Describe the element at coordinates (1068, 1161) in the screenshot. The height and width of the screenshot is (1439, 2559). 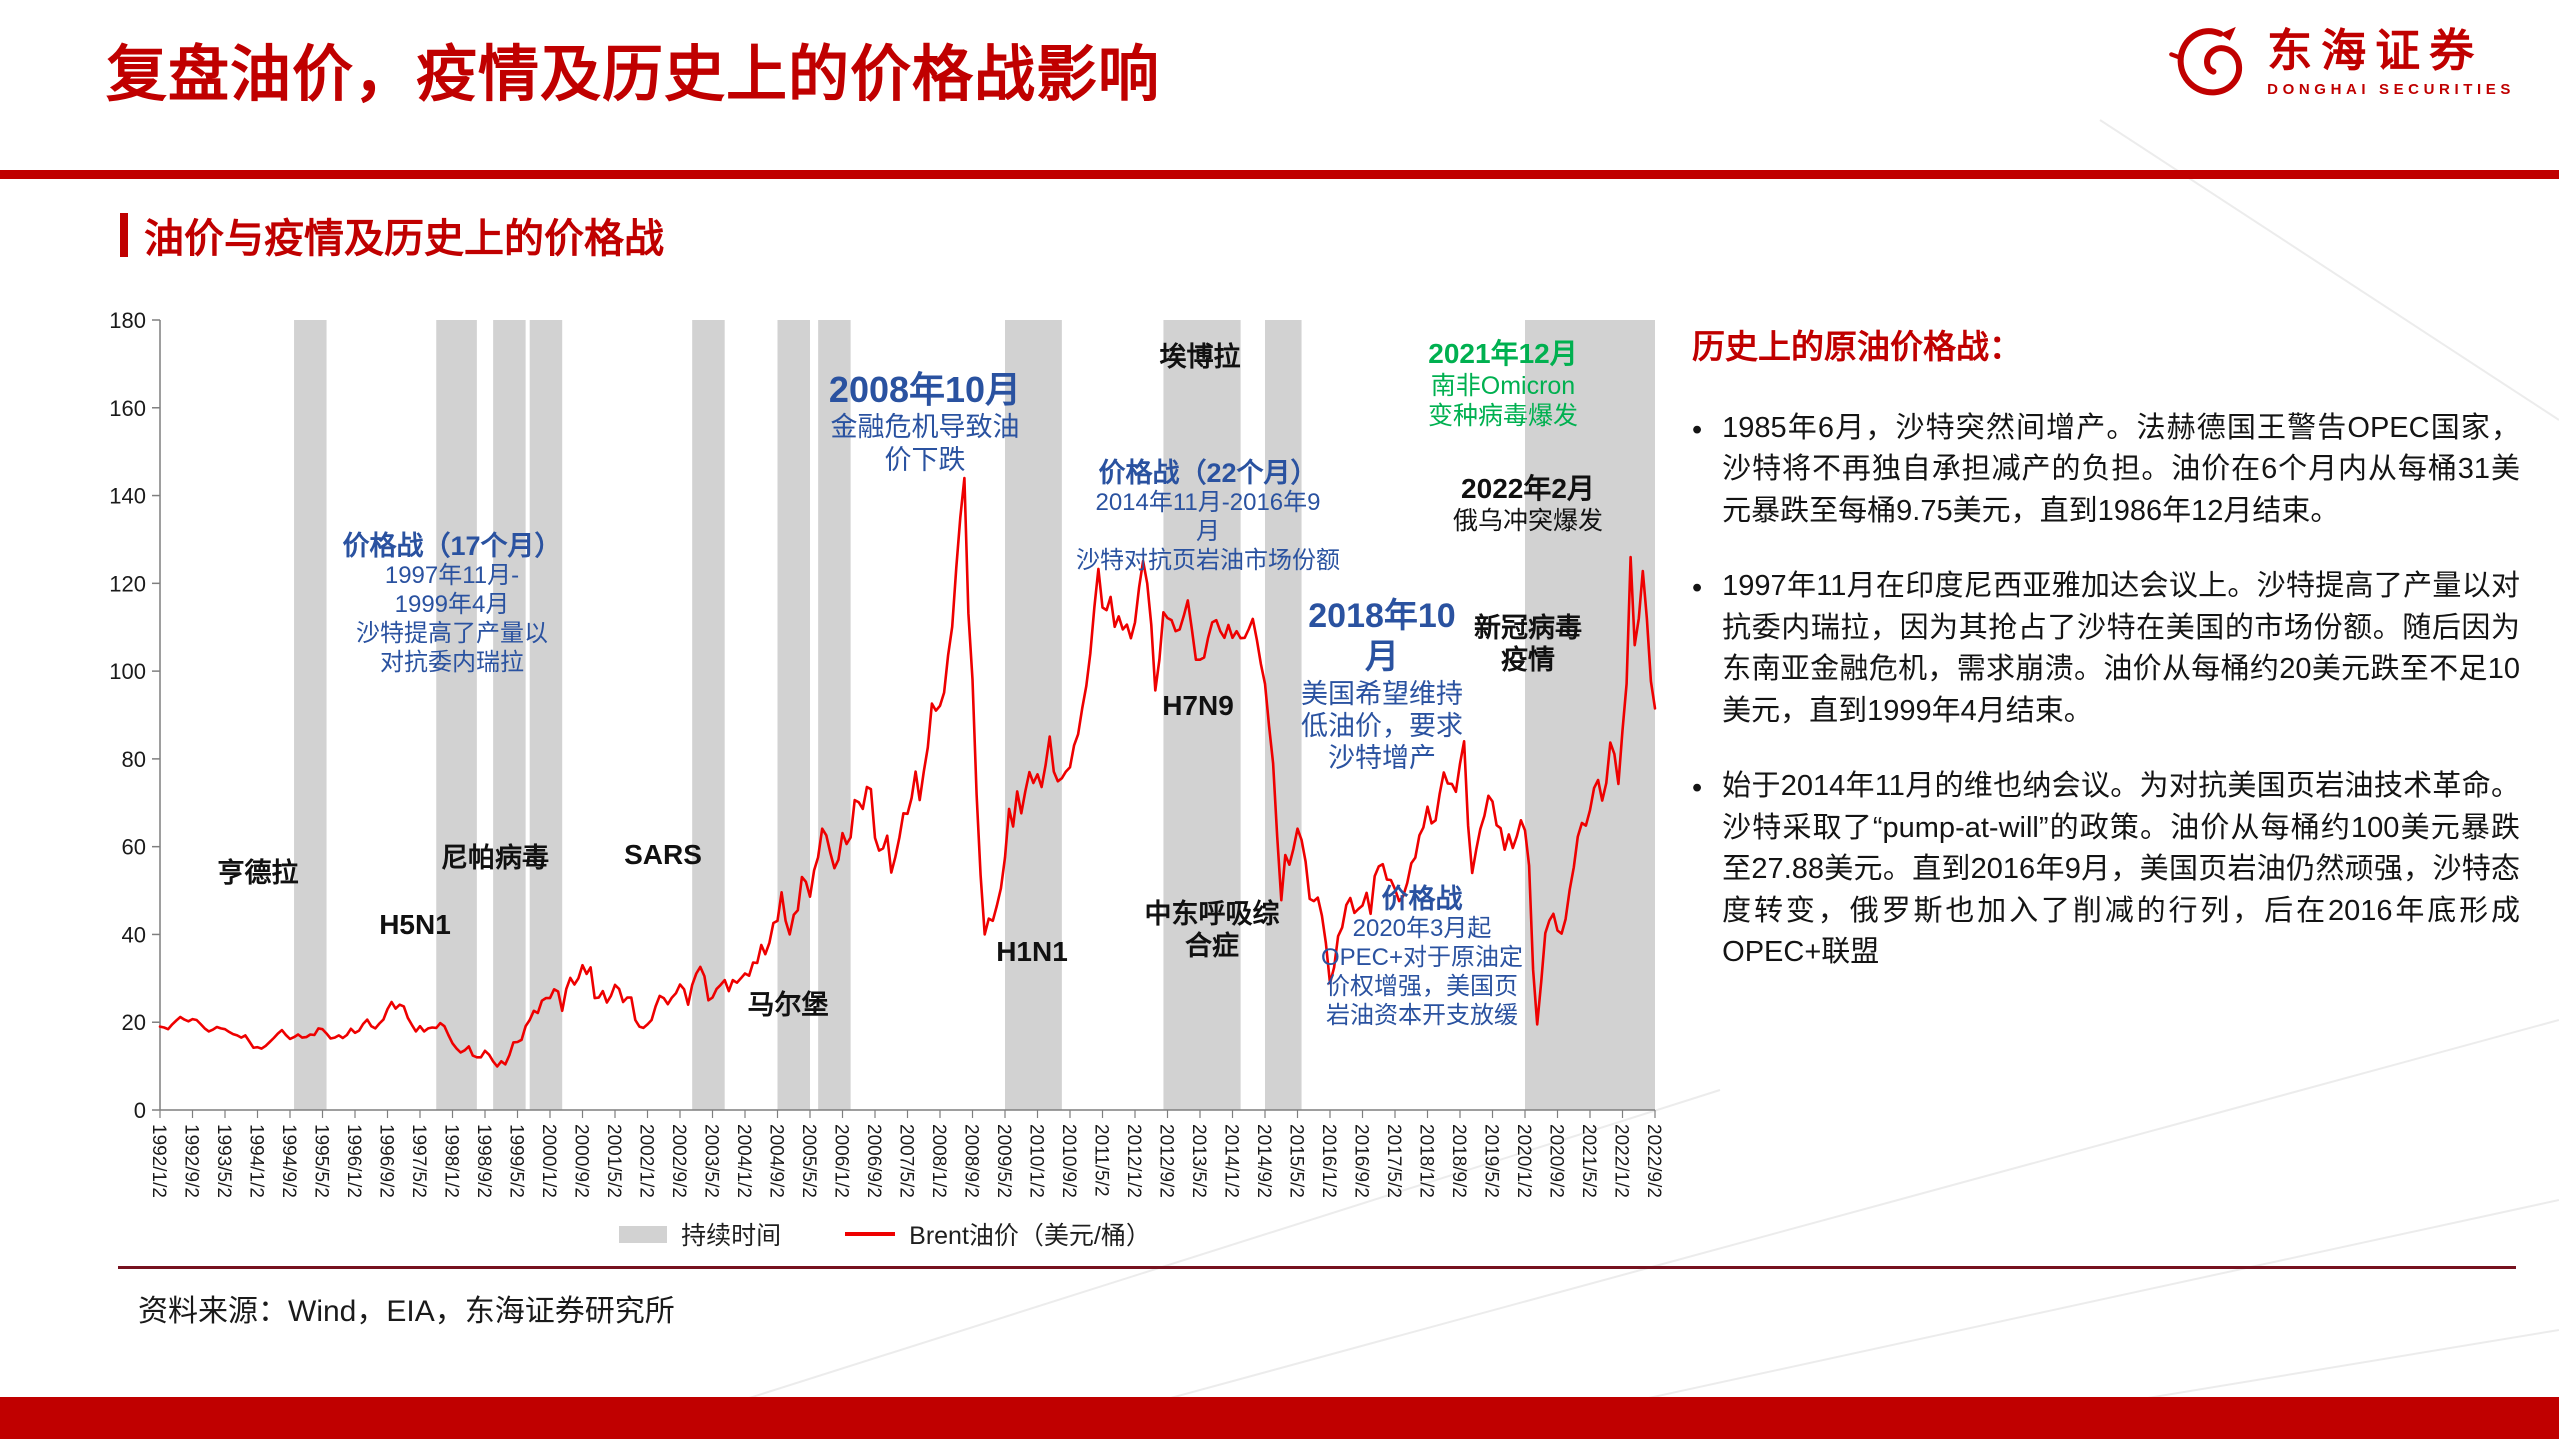
I see `svg-text: 2010/9/2` at that location.